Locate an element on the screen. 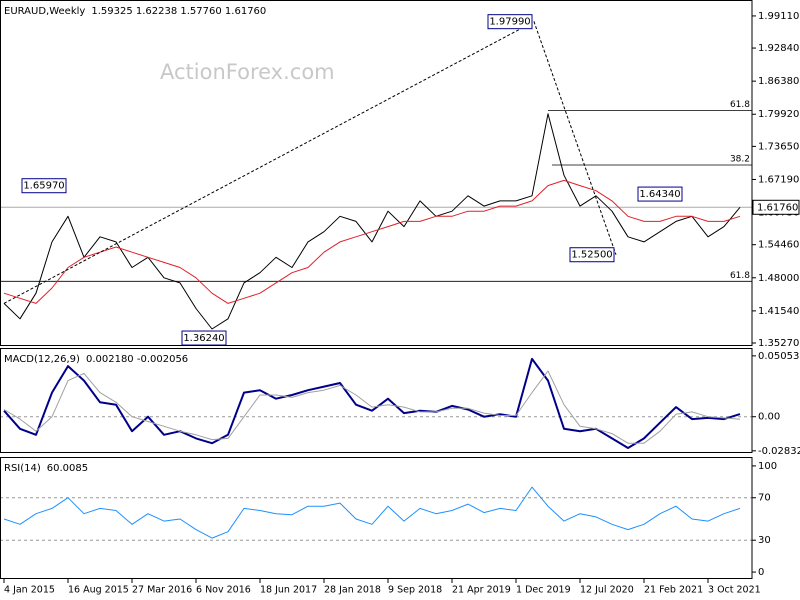  y-tick-label: 1.73650 is located at coordinates (778, 146).